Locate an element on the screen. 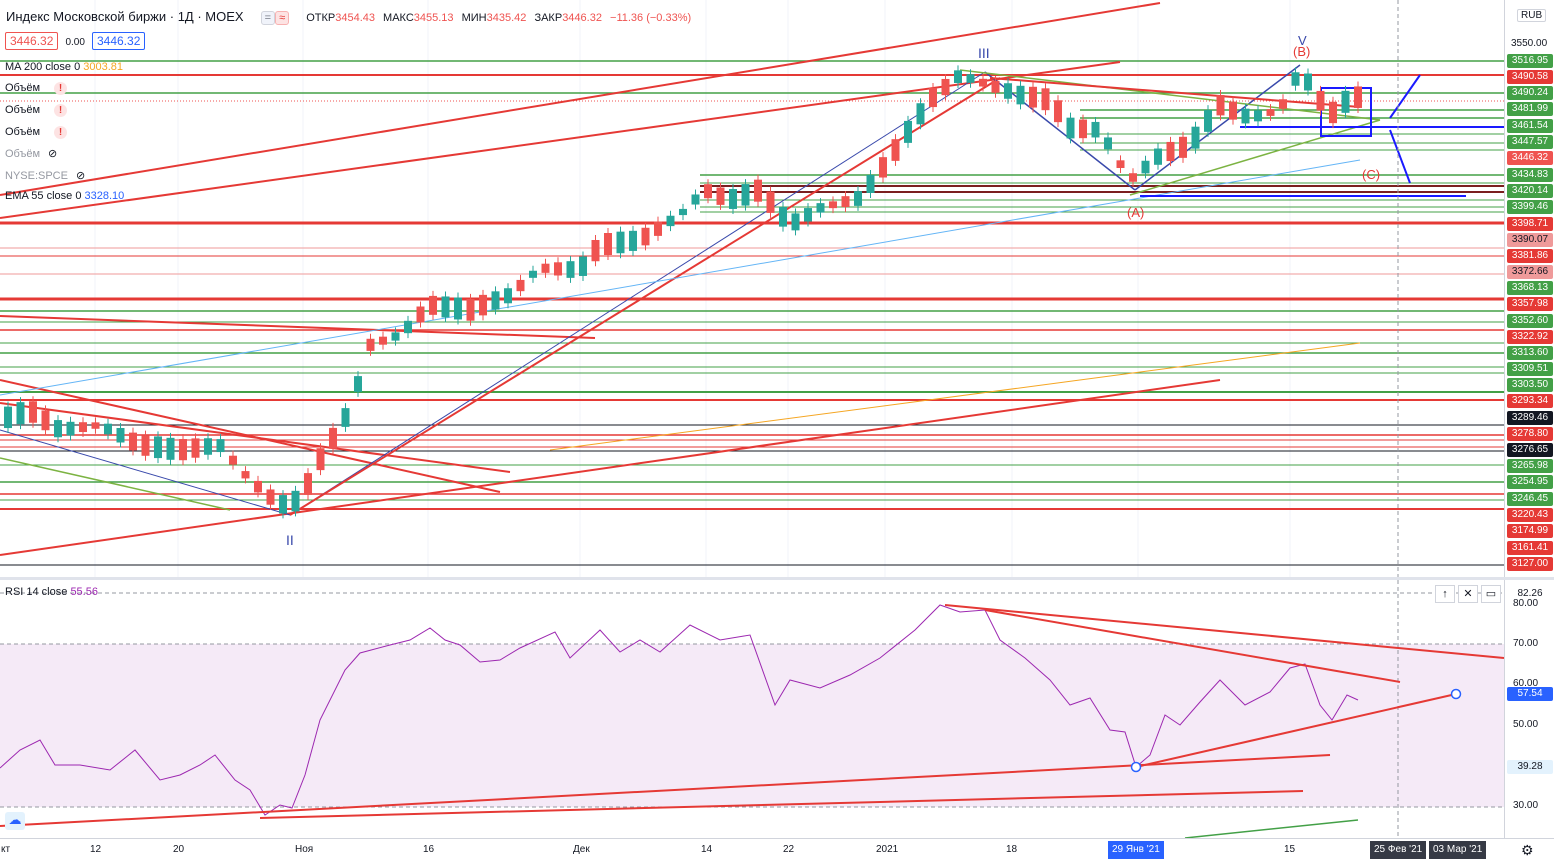 The height and width of the screenshot is (862, 1554). wave-label-V: V is located at coordinates (1302, 40).